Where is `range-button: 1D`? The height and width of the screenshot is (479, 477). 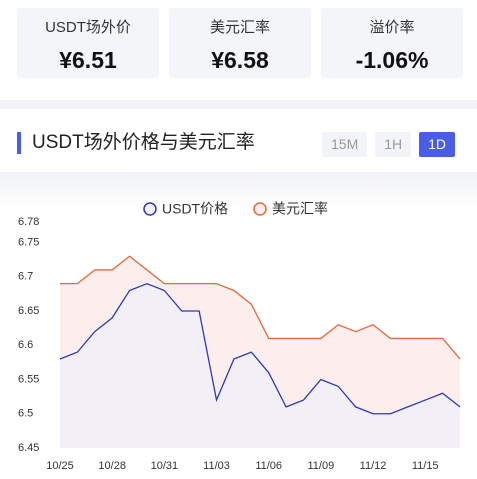
range-button: 1D is located at coordinates (437, 144).